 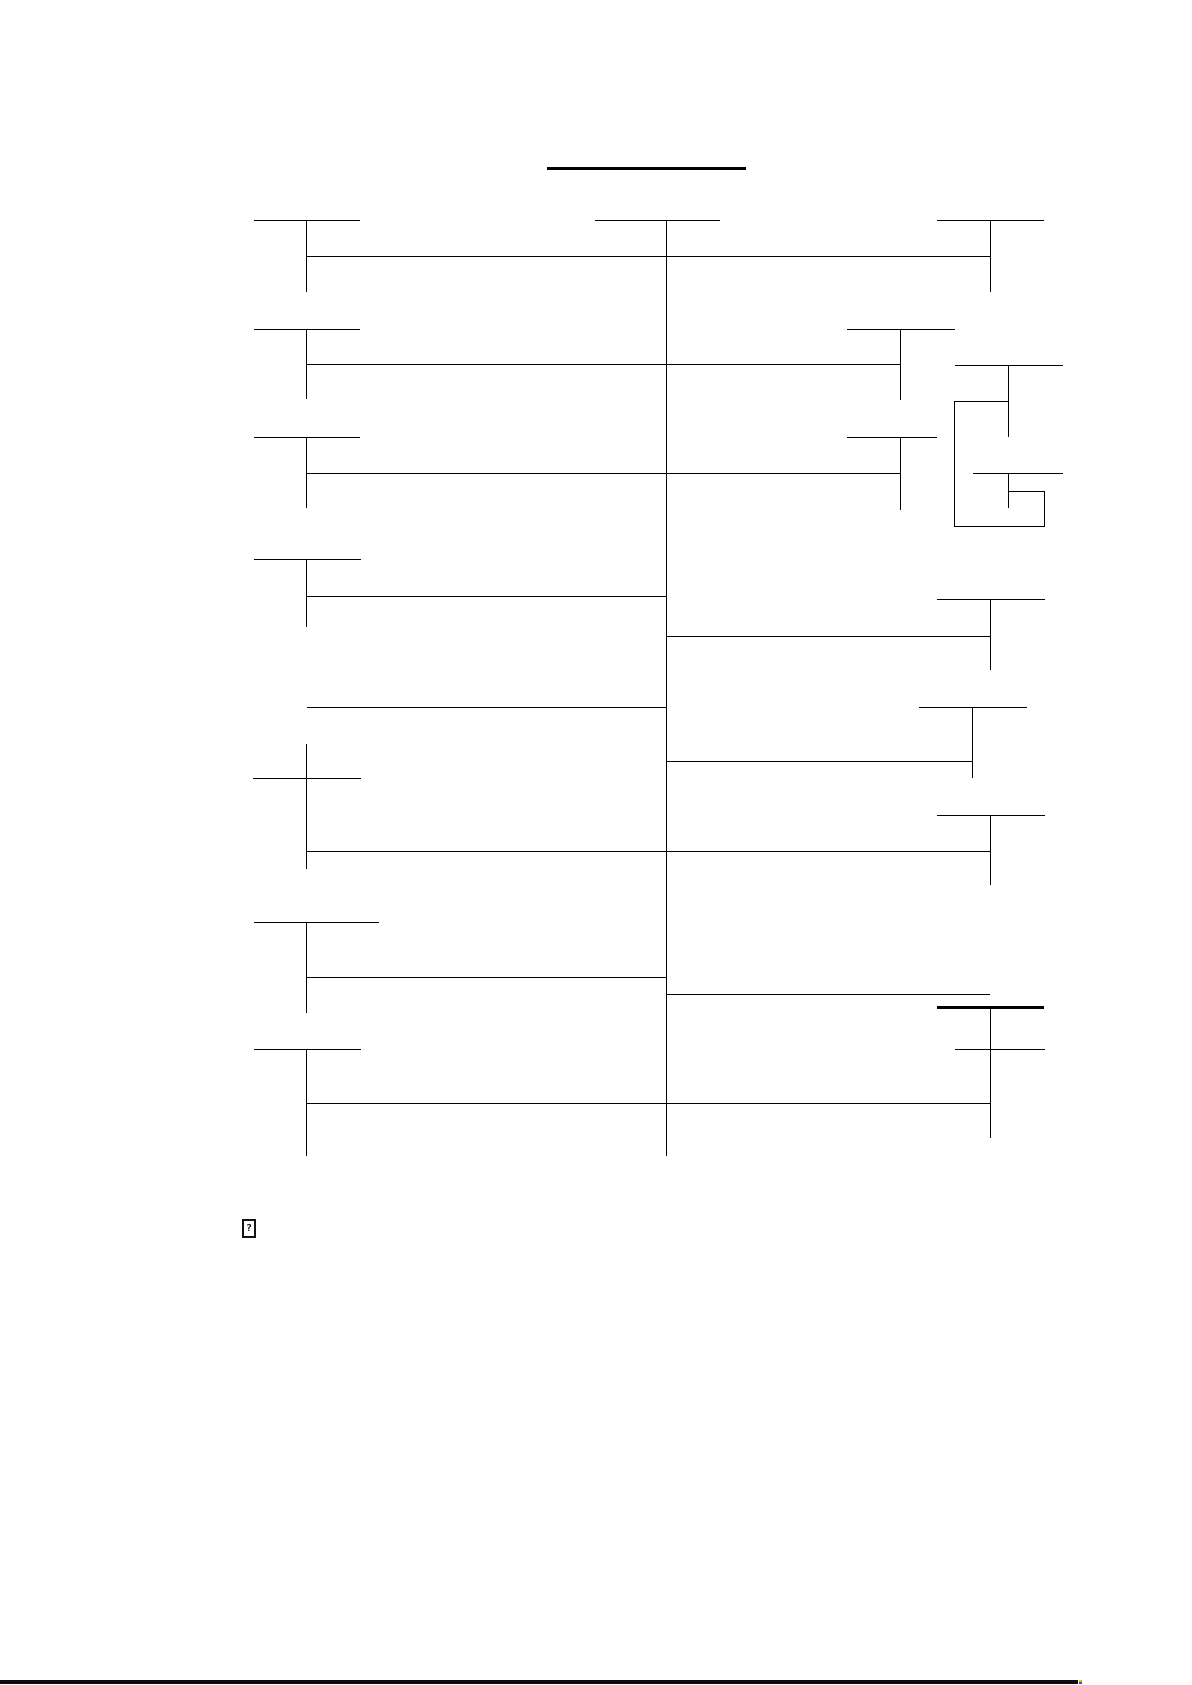 I want to click on central-descent-line, so click(x=666, y=688).